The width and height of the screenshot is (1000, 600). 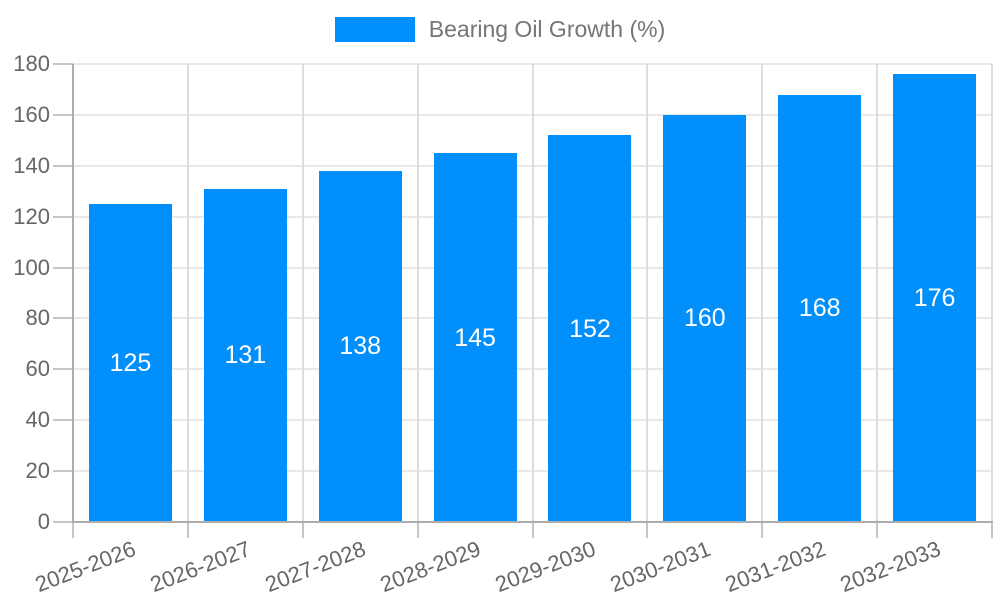 I want to click on legend-label: Bearing Oil Growth (%), so click(x=547, y=29).